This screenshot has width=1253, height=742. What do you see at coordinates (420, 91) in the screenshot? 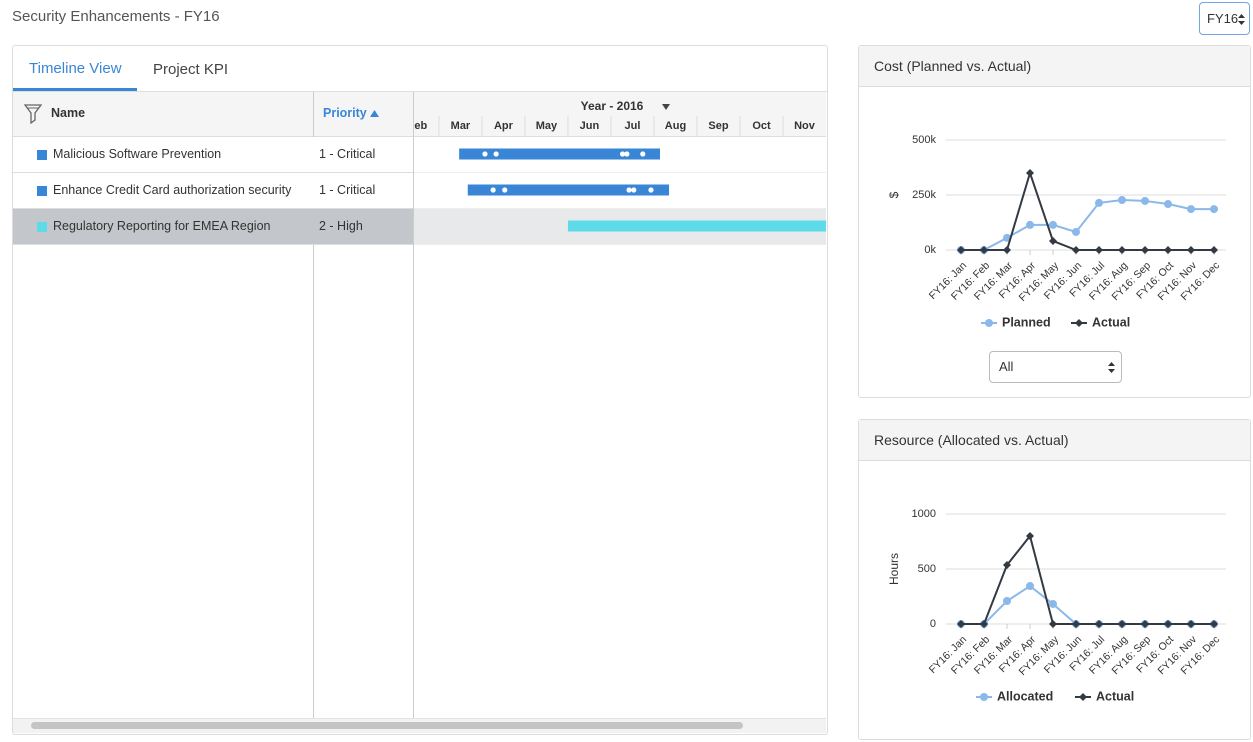
I see `divider` at bounding box center [420, 91].